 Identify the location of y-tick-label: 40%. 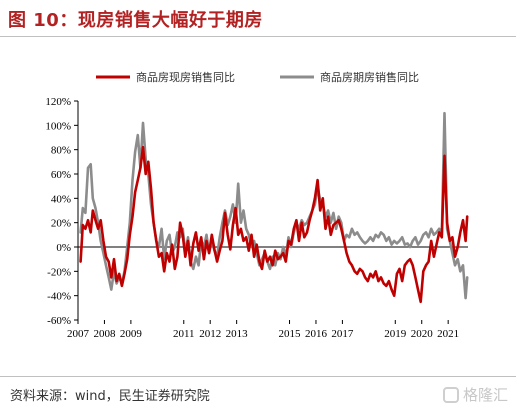
(61, 199).